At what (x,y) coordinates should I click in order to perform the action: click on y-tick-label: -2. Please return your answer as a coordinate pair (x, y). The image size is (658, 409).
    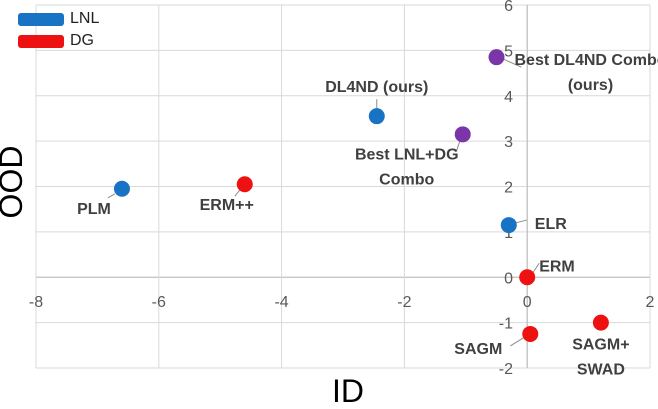
    Looking at the image, I should click on (506, 369).